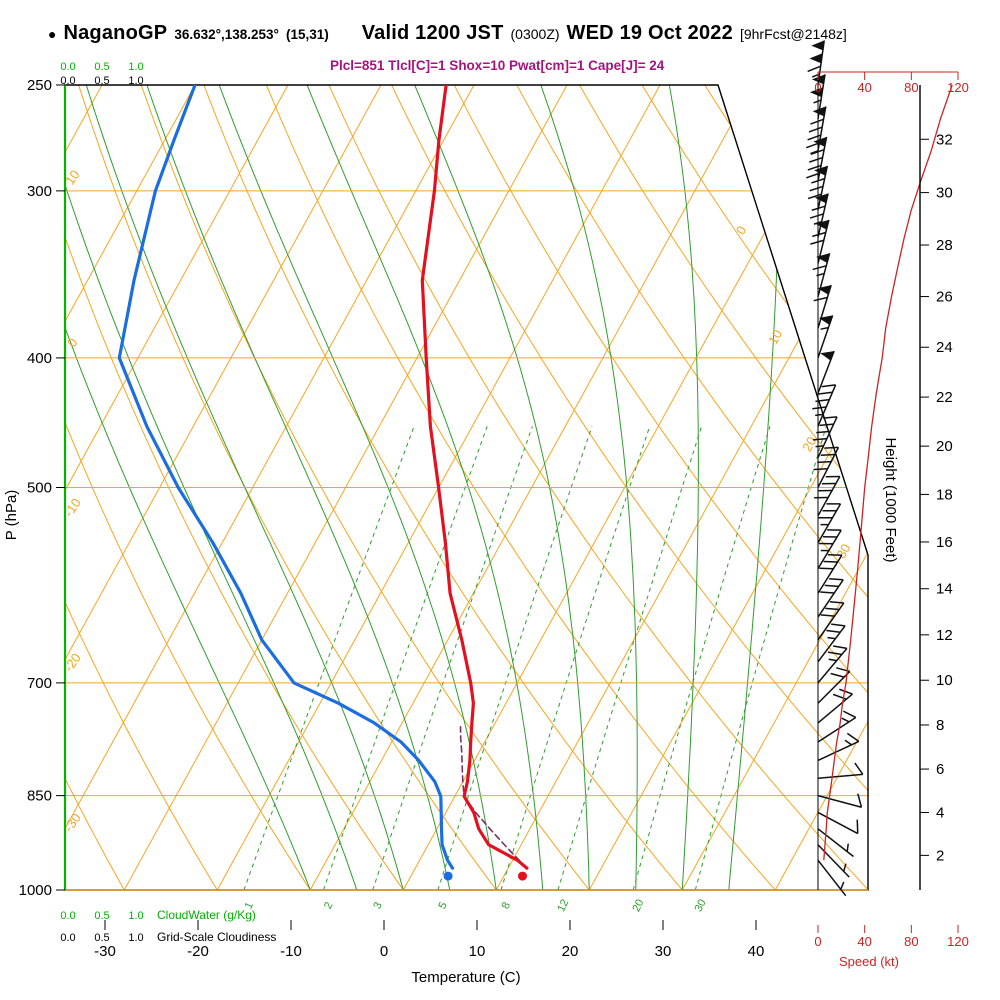  What do you see at coordinates (944, 494) in the screenshot?
I see `svg-text: 18` at bounding box center [944, 494].